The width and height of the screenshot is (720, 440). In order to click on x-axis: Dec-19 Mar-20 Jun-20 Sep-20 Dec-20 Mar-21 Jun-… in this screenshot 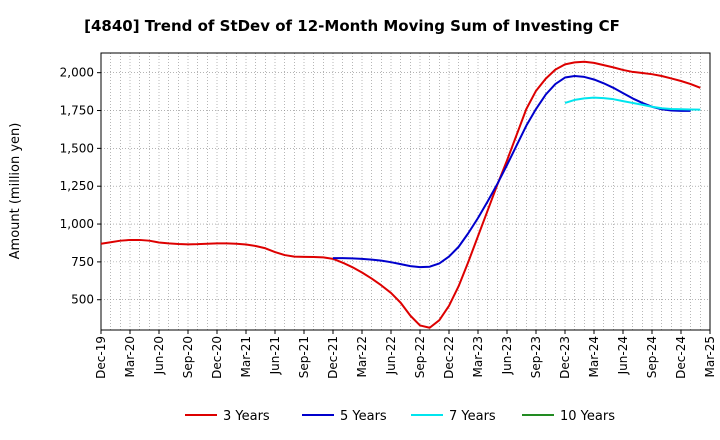, I will do `click(405, 354)`.